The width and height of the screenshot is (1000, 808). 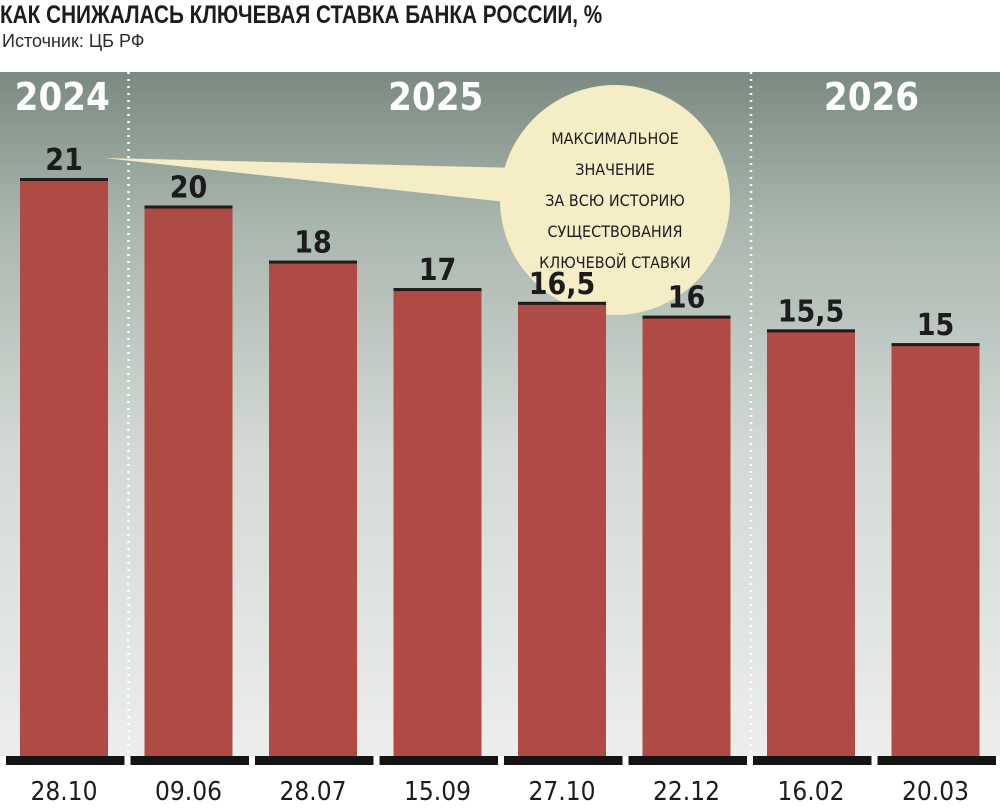 What do you see at coordinates (811, 792) in the screenshot?
I see `date-label: 16.02` at bounding box center [811, 792].